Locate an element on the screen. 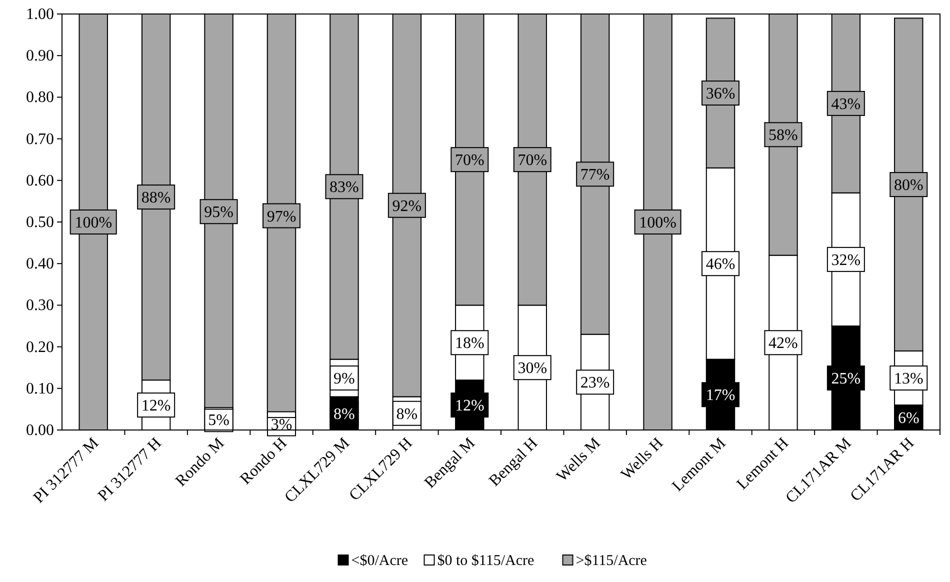 Image resolution: width=950 pixels, height=582 pixels. data-label: 32% is located at coordinates (846, 260).